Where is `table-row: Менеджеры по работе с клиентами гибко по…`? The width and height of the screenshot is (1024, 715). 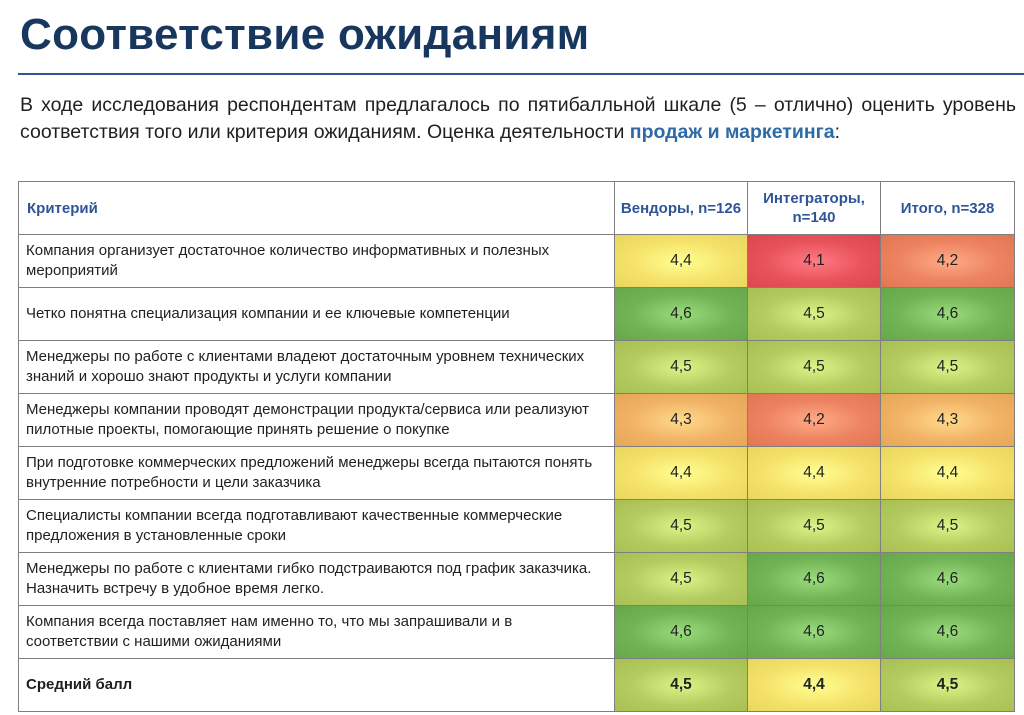 table-row: Менеджеры по работе с клиентами гибко по… is located at coordinates (516, 579).